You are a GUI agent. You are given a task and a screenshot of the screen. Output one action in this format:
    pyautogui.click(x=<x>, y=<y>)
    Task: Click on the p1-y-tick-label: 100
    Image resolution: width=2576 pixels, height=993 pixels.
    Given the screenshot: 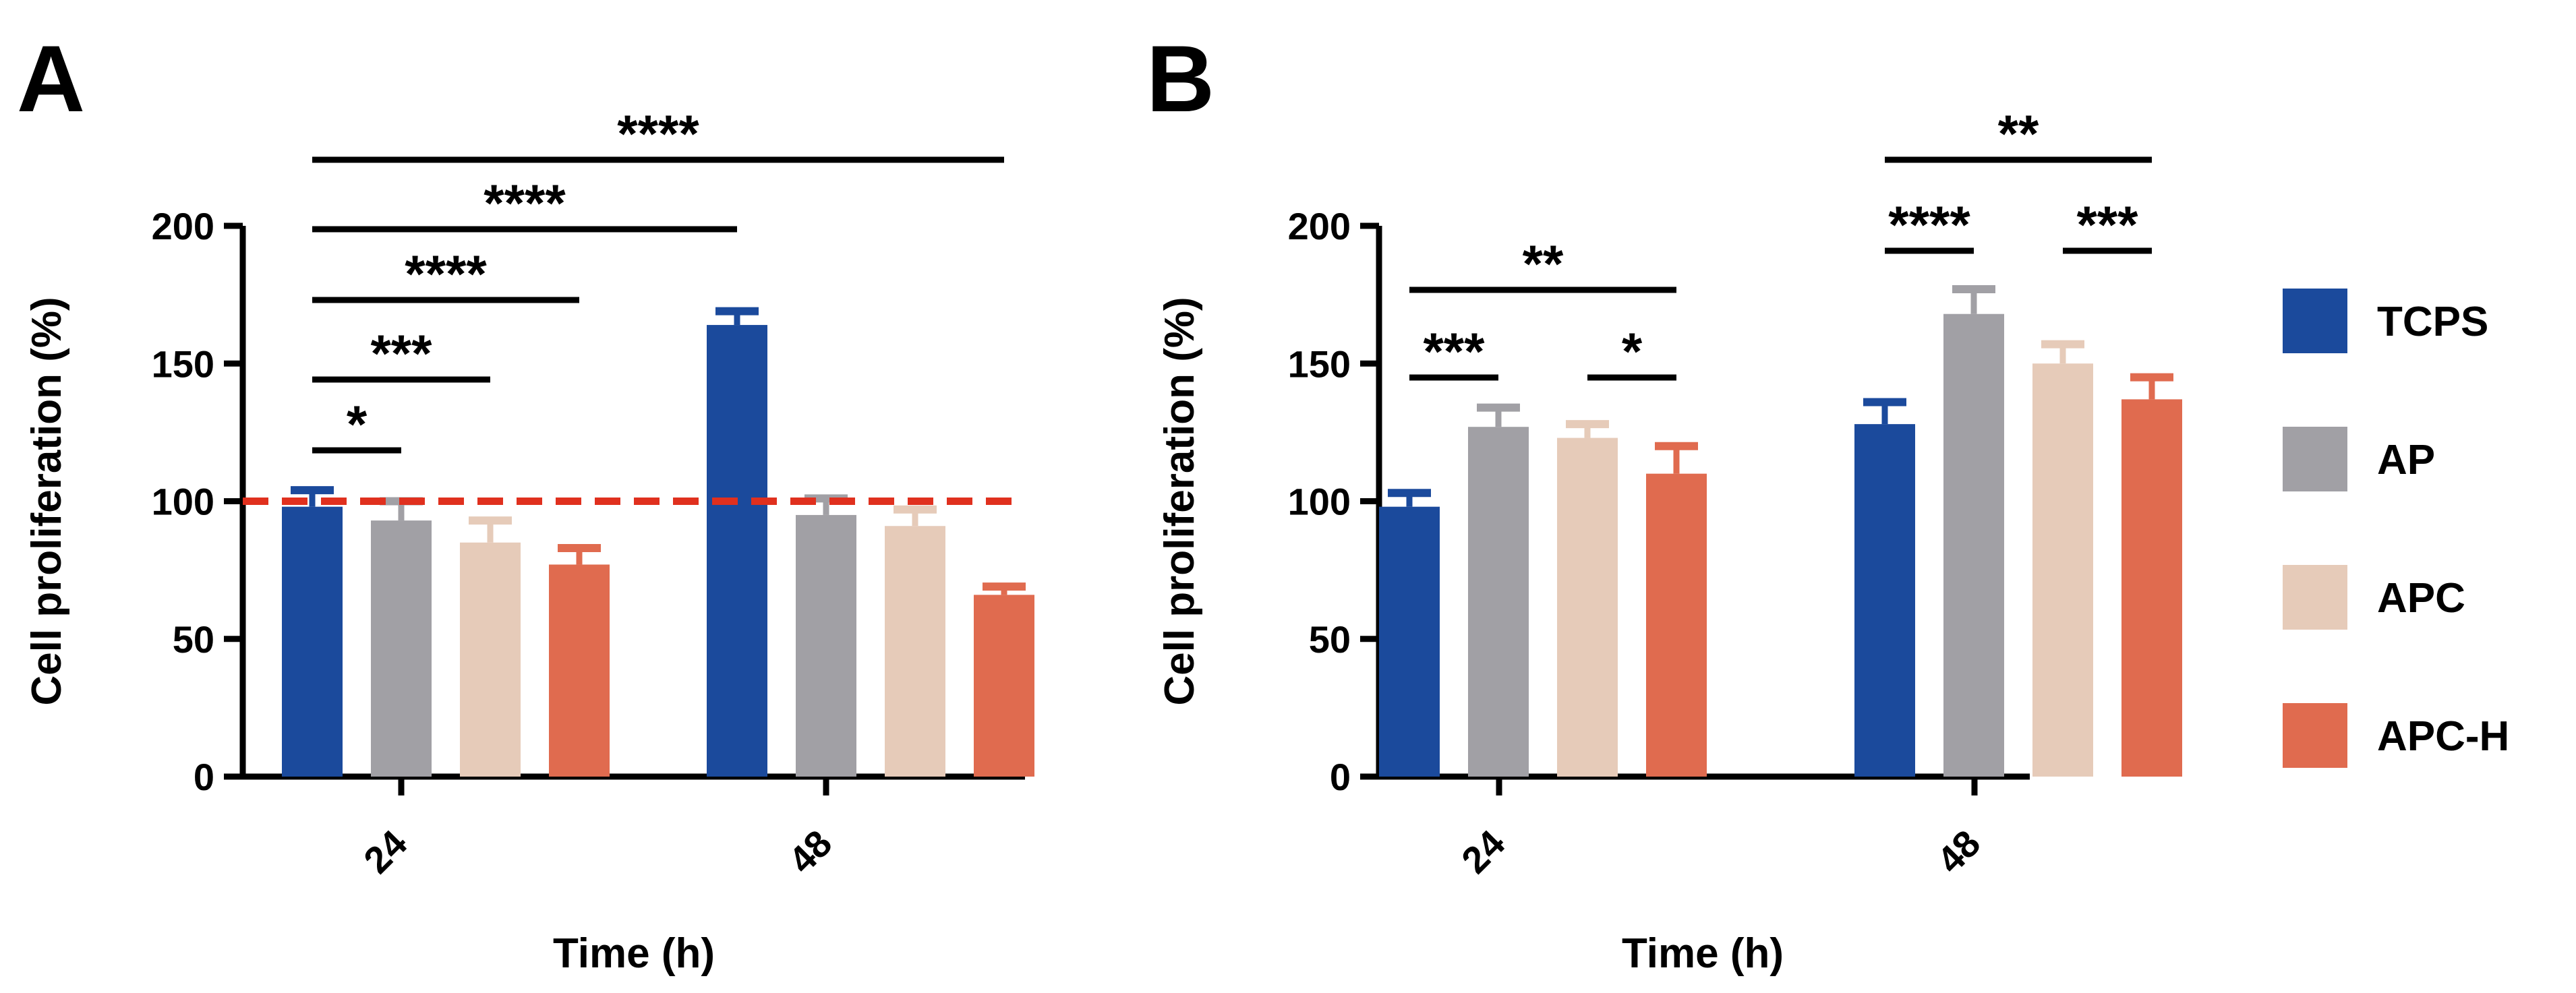 What is the action you would take?
    pyautogui.click(x=1320, y=502)
    